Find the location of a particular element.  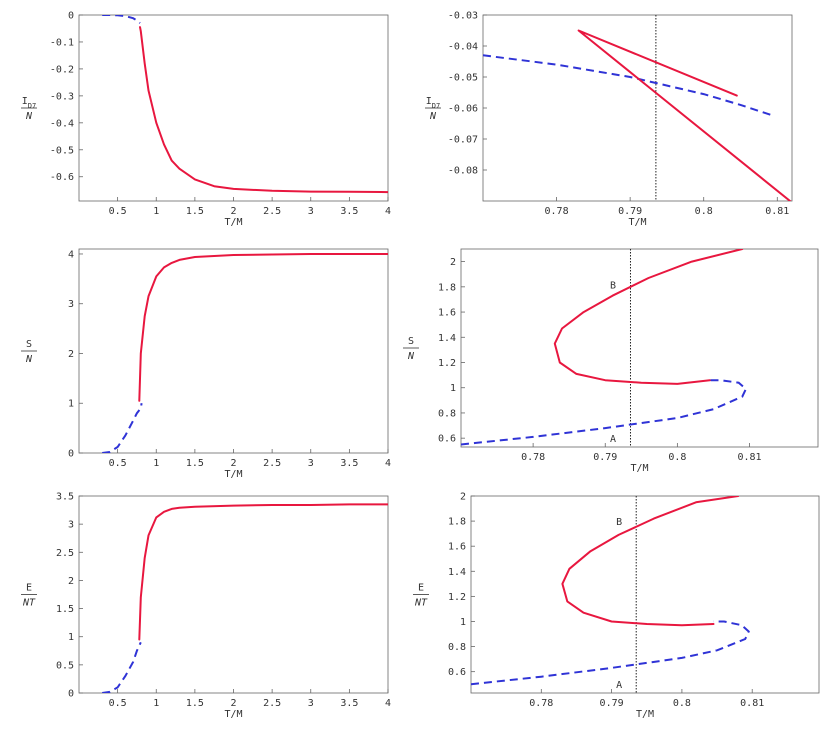

y-tick-label: -0.06 is located at coordinates (463, 109).